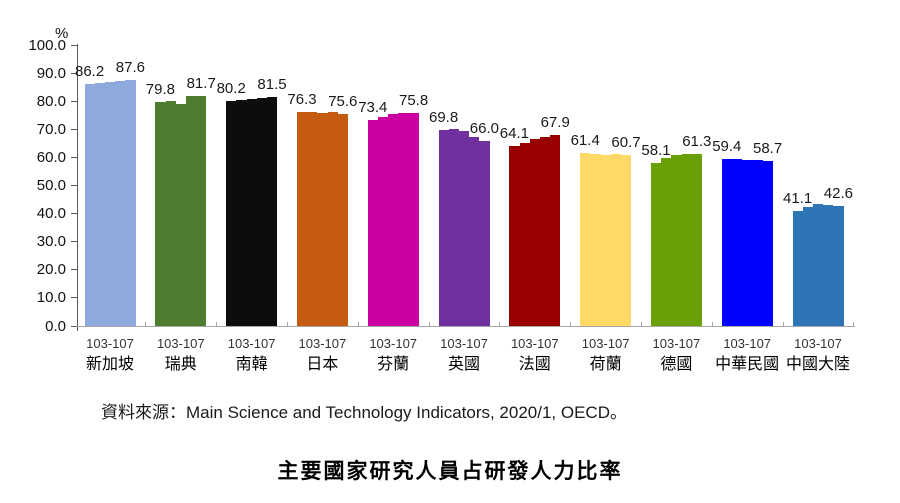 The height and width of the screenshot is (503, 900). I want to click on y-tick-label: 90.0, so click(51, 73).